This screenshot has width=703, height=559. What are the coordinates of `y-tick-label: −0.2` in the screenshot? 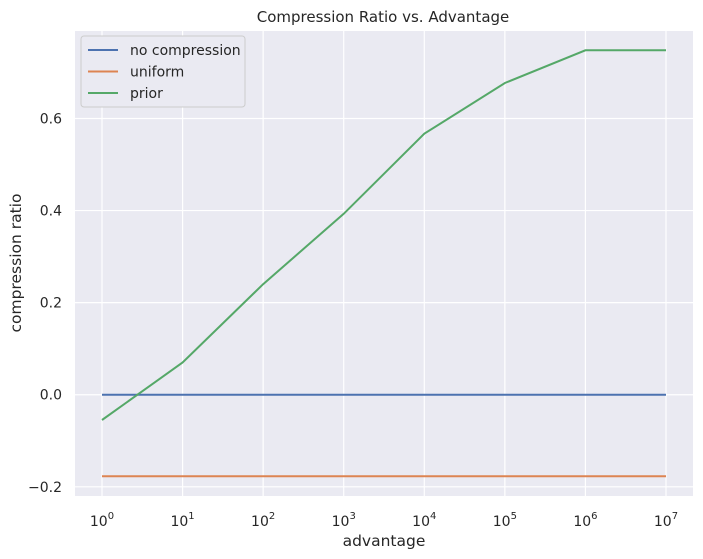 It's located at (45, 488).